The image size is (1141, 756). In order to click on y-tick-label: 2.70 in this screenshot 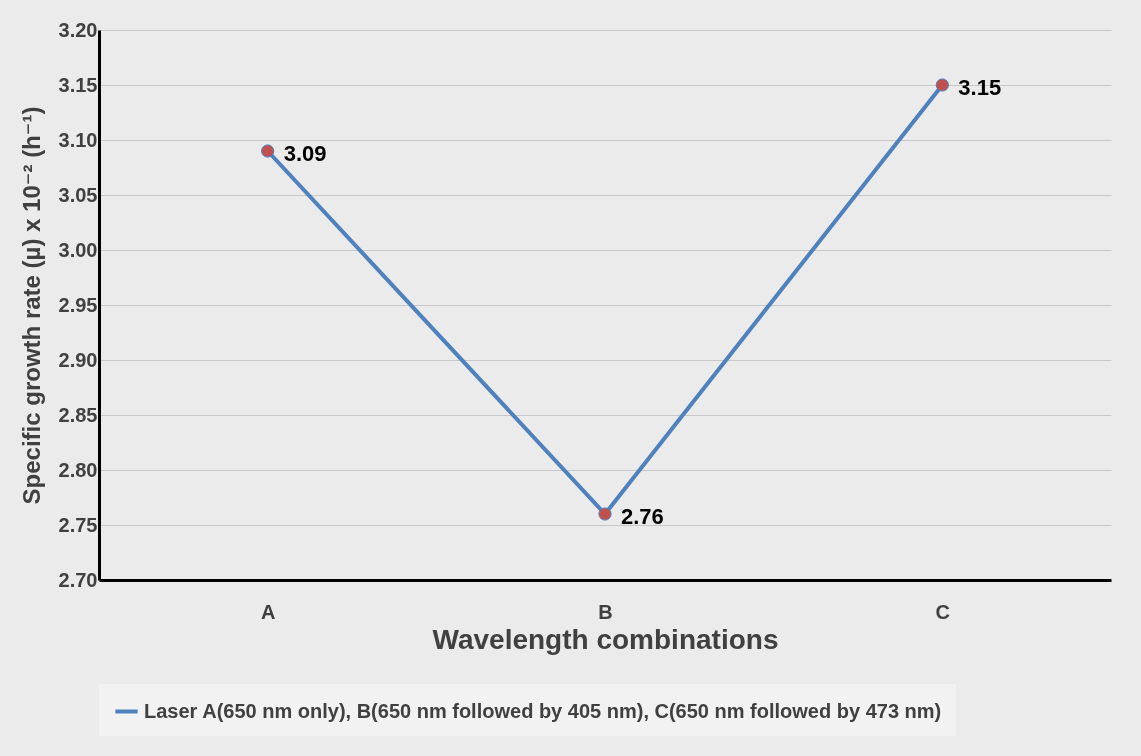, I will do `click(78, 579)`.